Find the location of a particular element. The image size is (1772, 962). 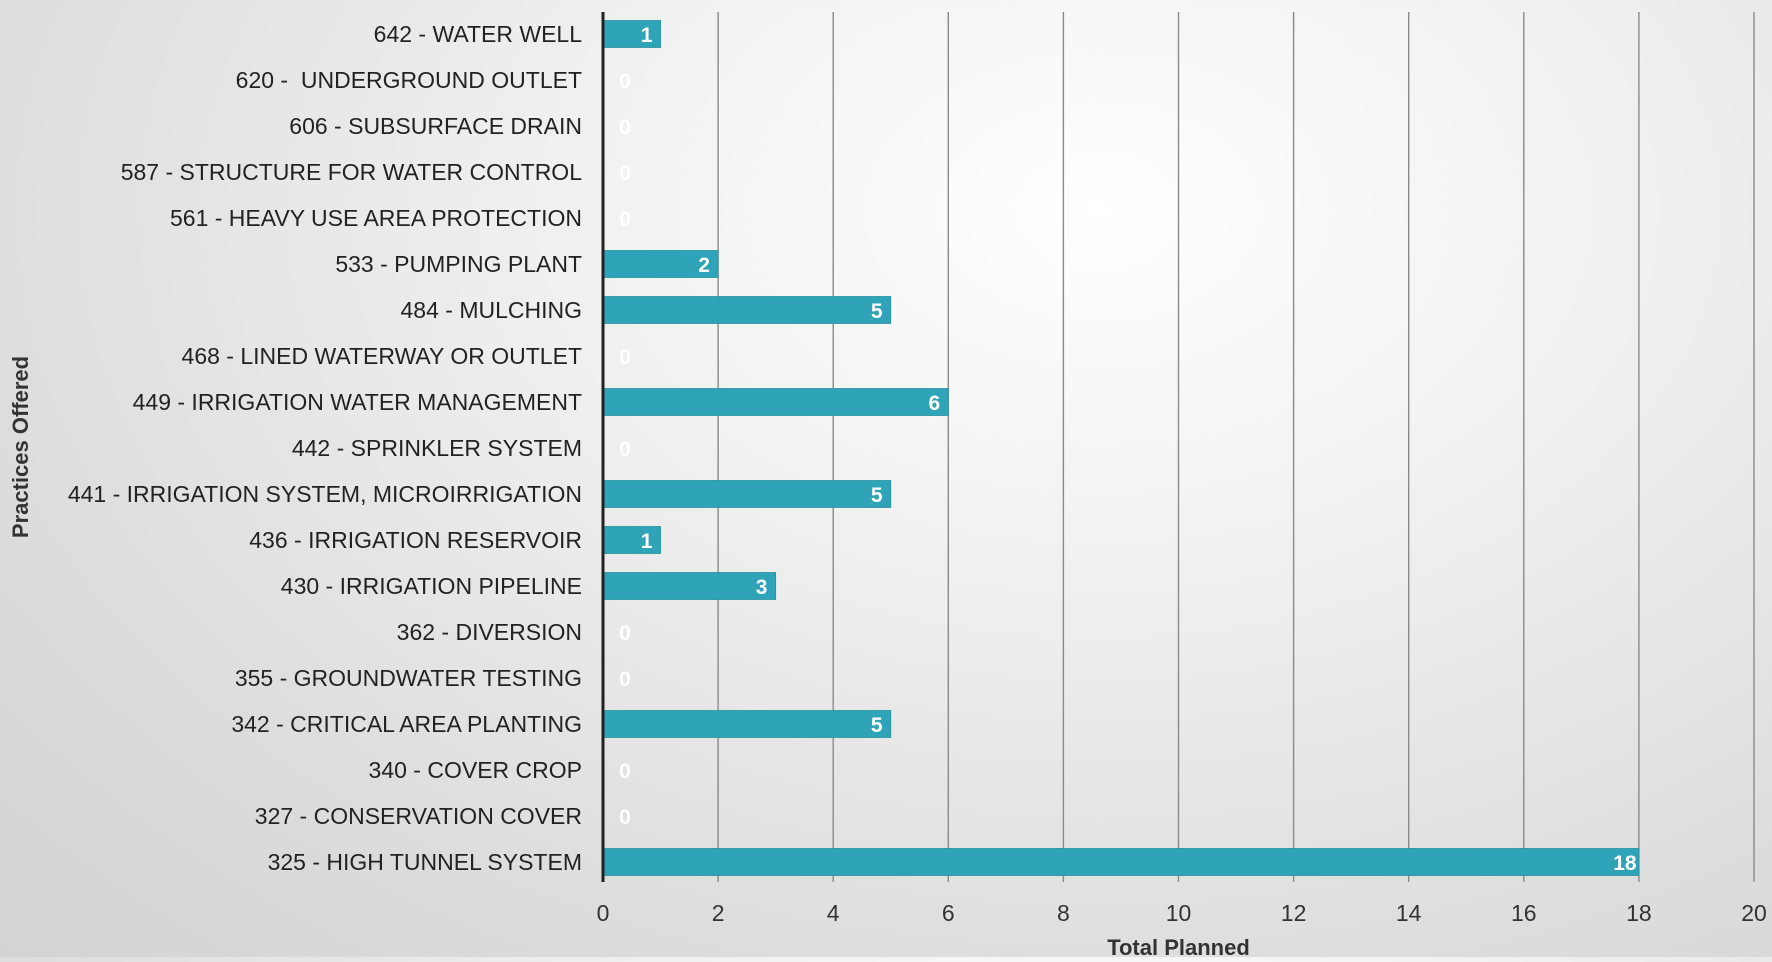

bar-value-label: 18 is located at coordinates (1625, 863).